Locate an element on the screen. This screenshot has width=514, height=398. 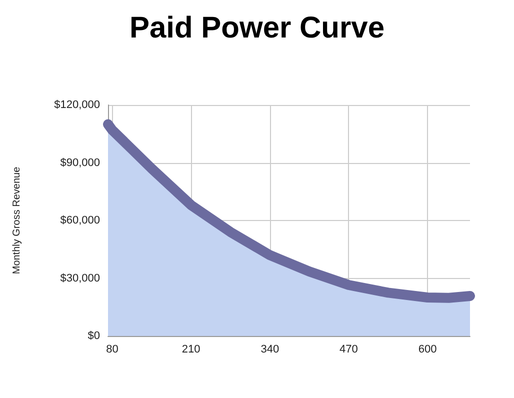
x-tick-label: 80 is located at coordinates (112, 350).